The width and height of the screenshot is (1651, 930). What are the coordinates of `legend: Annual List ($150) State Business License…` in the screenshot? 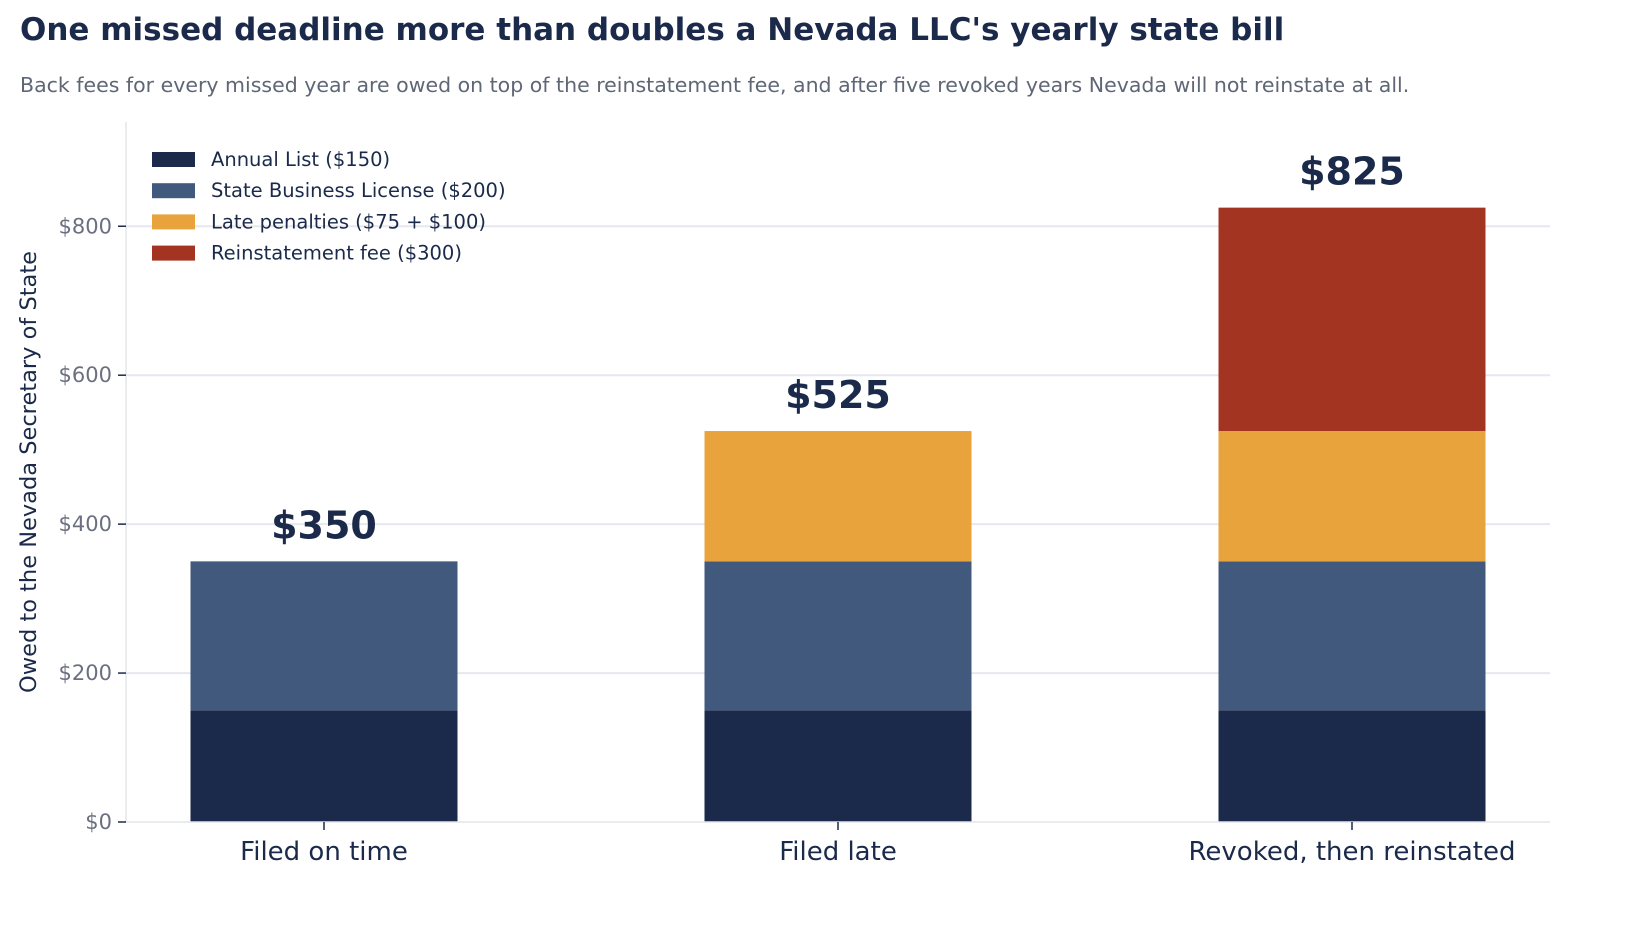 It's located at (329, 206).